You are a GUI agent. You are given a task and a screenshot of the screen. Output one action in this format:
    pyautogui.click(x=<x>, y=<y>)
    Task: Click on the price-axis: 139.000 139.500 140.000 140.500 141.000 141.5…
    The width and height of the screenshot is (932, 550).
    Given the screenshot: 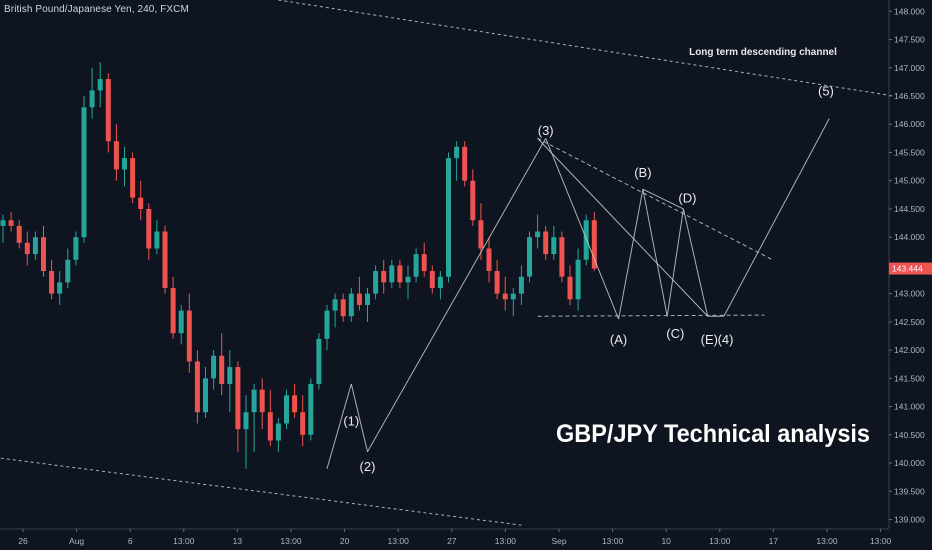 What is the action you would take?
    pyautogui.click(x=910, y=264)
    